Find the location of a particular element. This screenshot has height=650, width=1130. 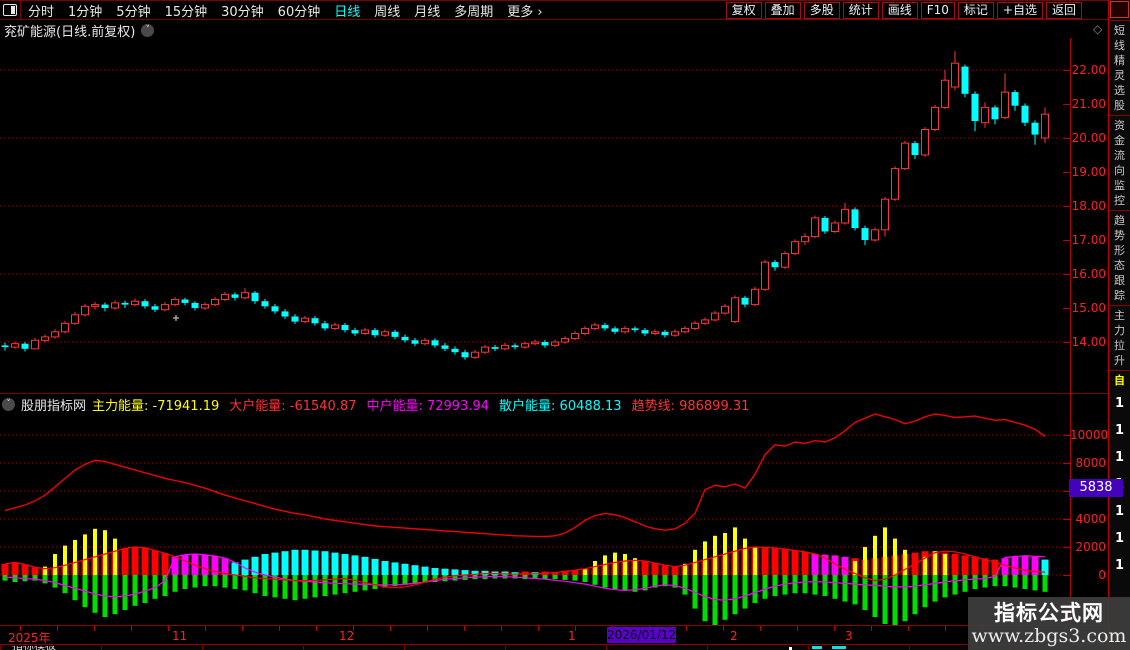

panel-layout-icon is located at coordinates (10, 10).